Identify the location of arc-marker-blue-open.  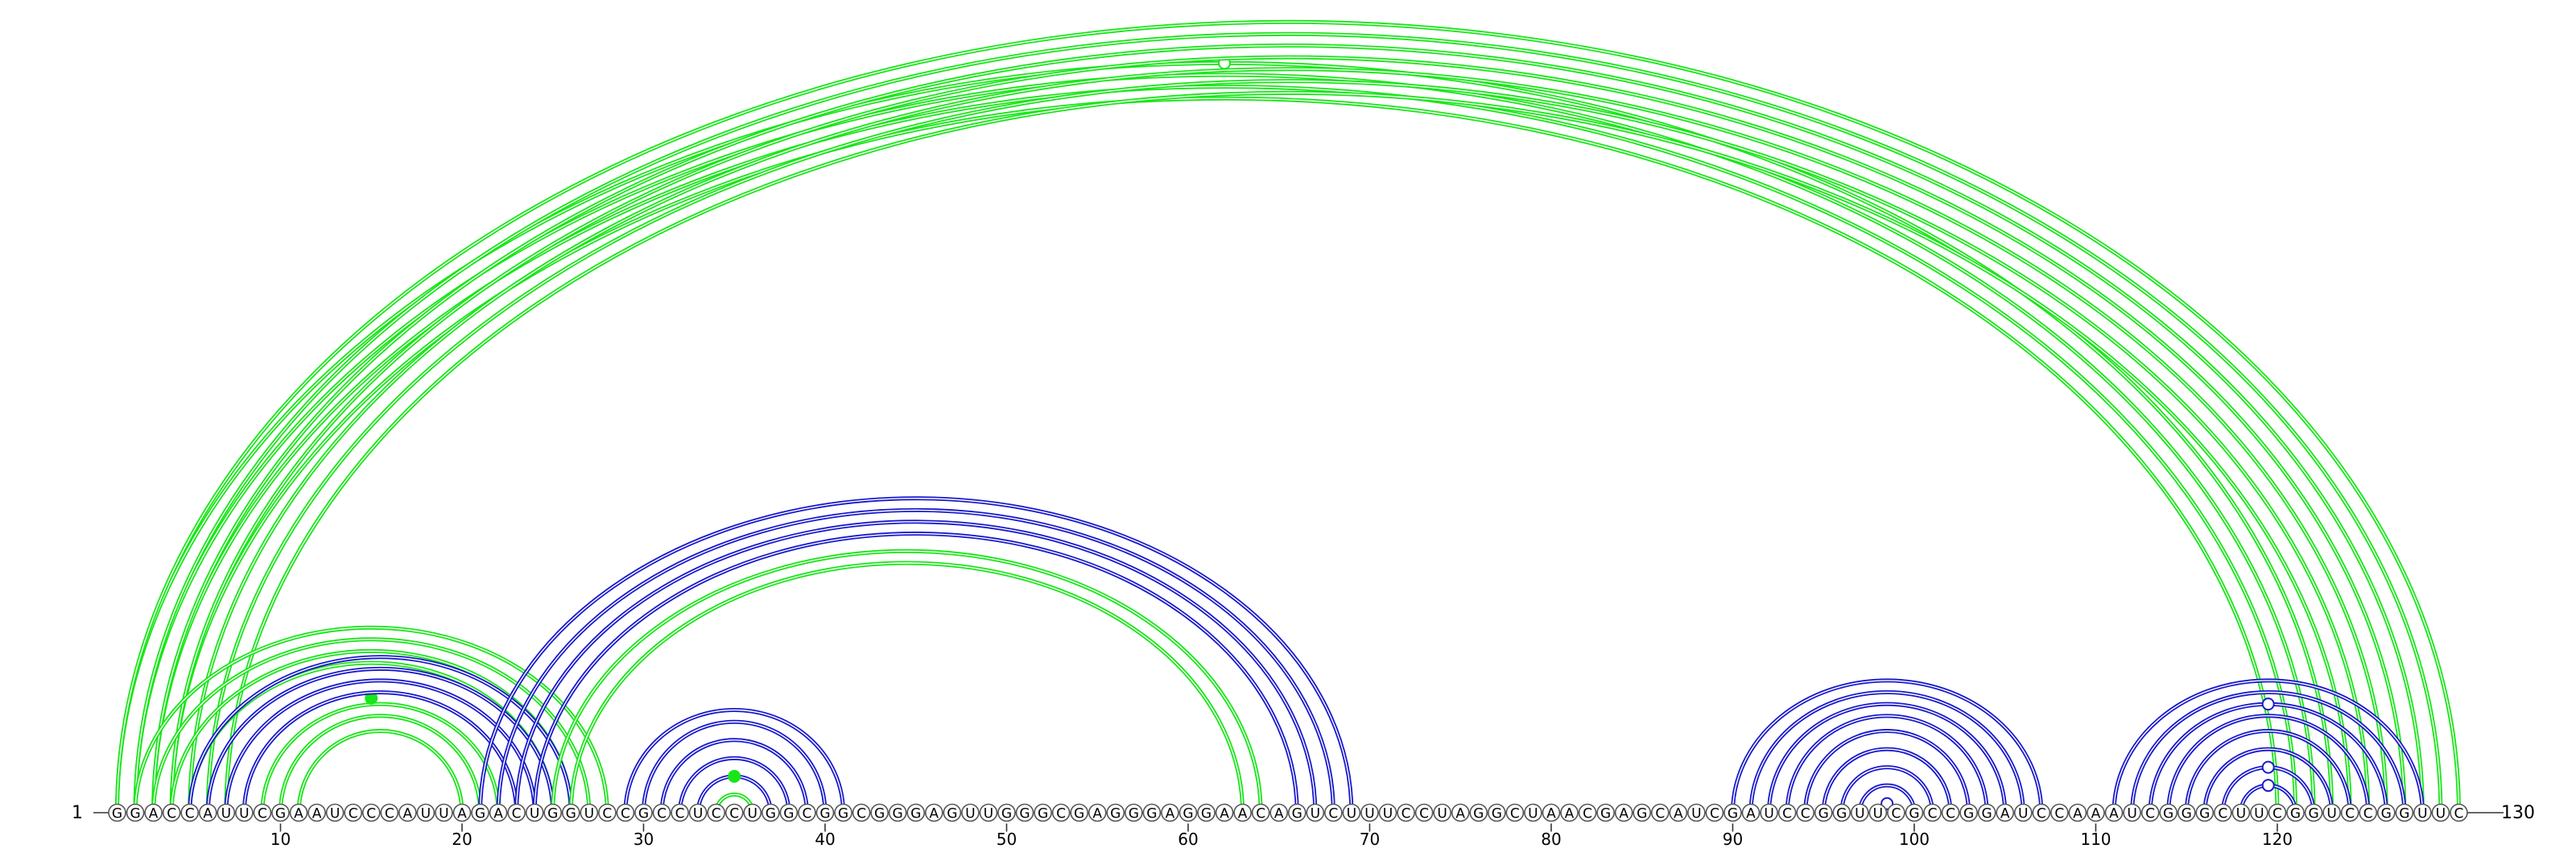
(2268, 704).